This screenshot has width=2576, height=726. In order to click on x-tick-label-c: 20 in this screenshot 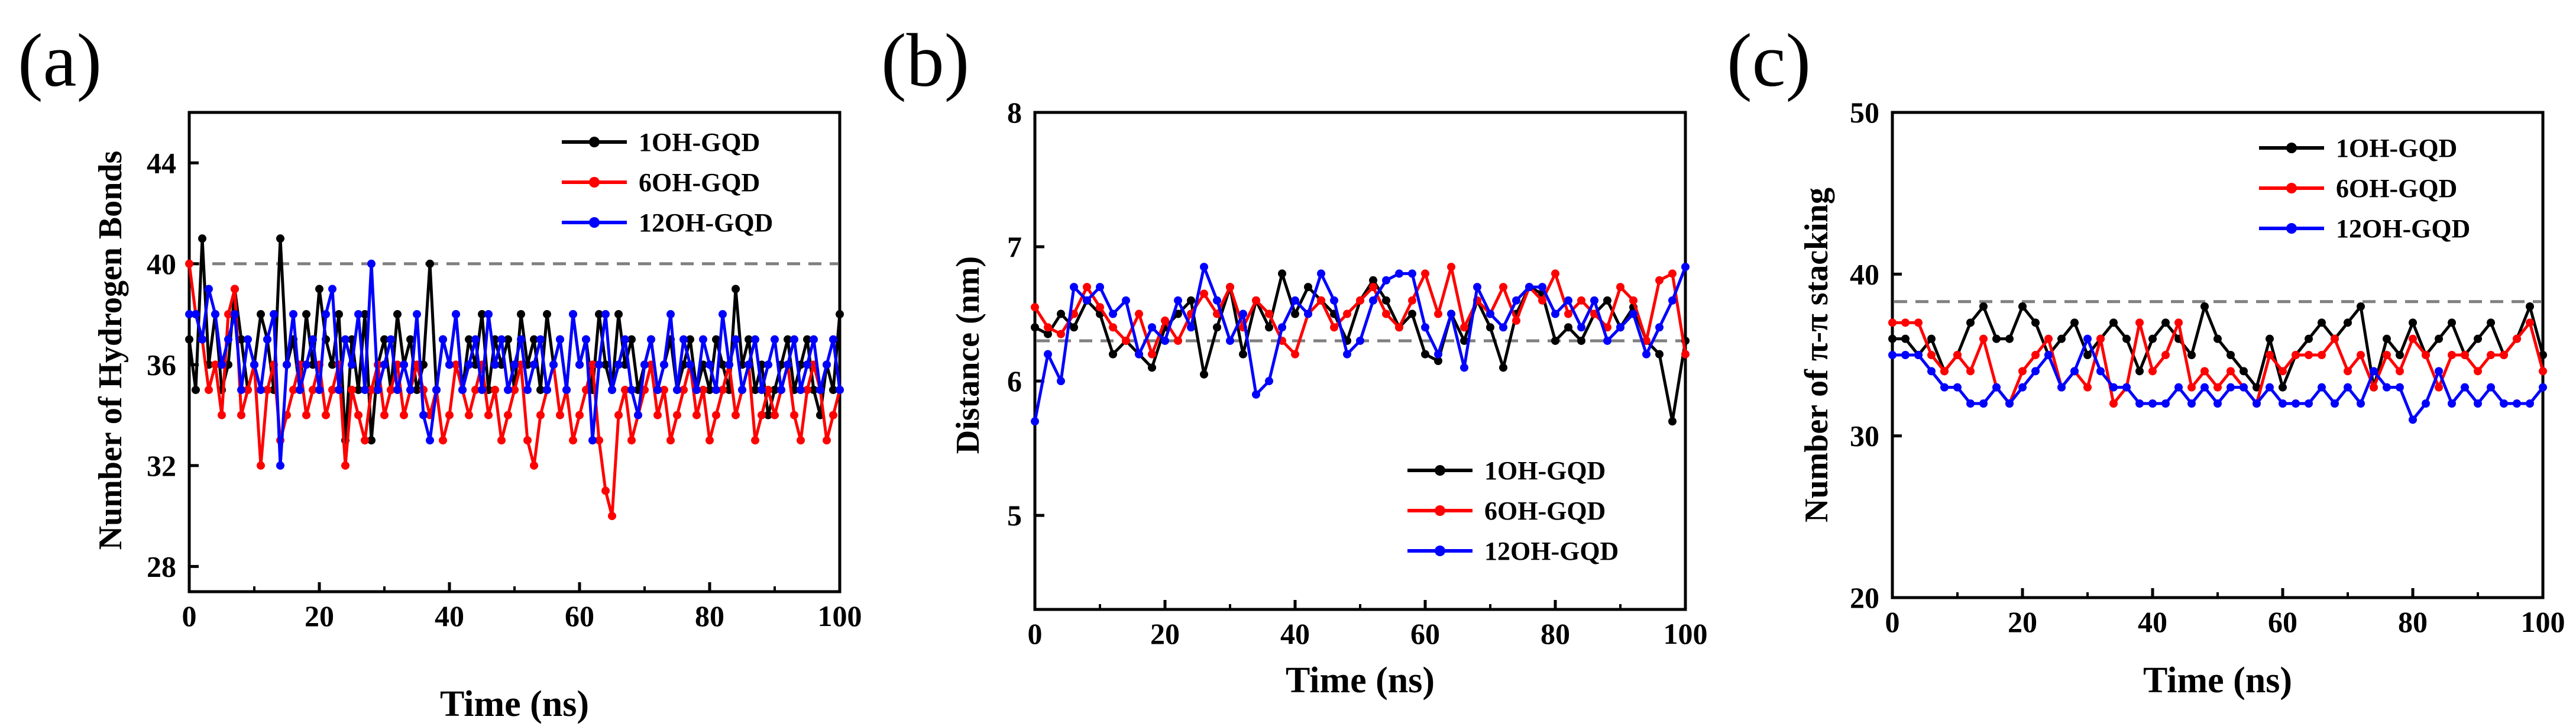, I will do `click(2023, 621)`.